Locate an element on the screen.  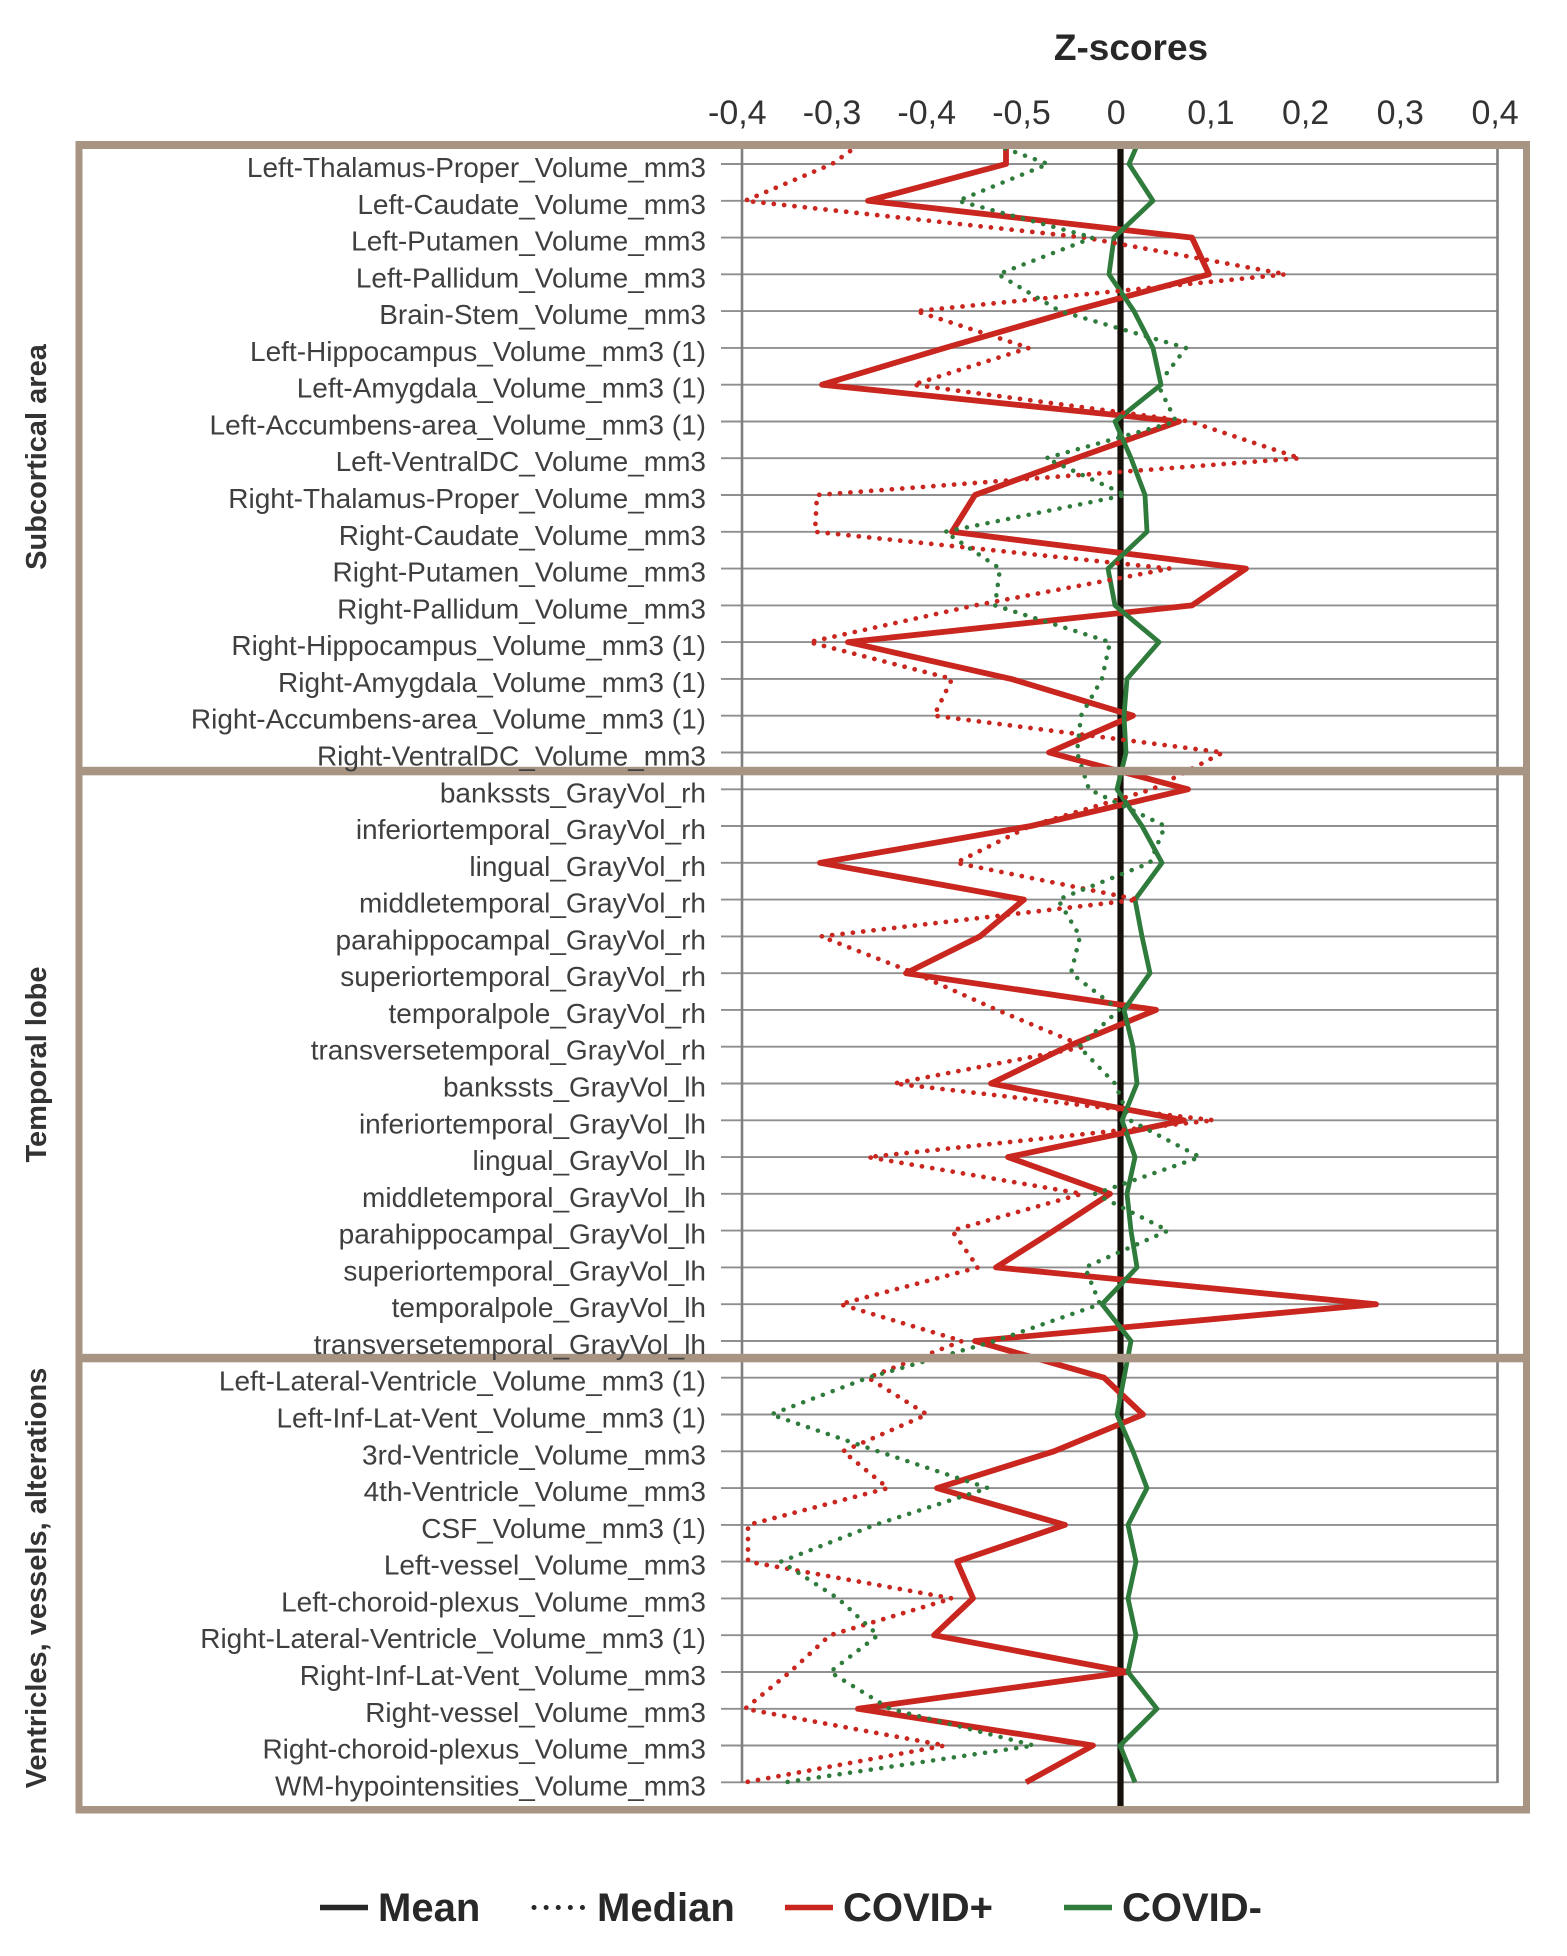
svg-text: lingual_GrayVol_rh is located at coordinates (587, 866).